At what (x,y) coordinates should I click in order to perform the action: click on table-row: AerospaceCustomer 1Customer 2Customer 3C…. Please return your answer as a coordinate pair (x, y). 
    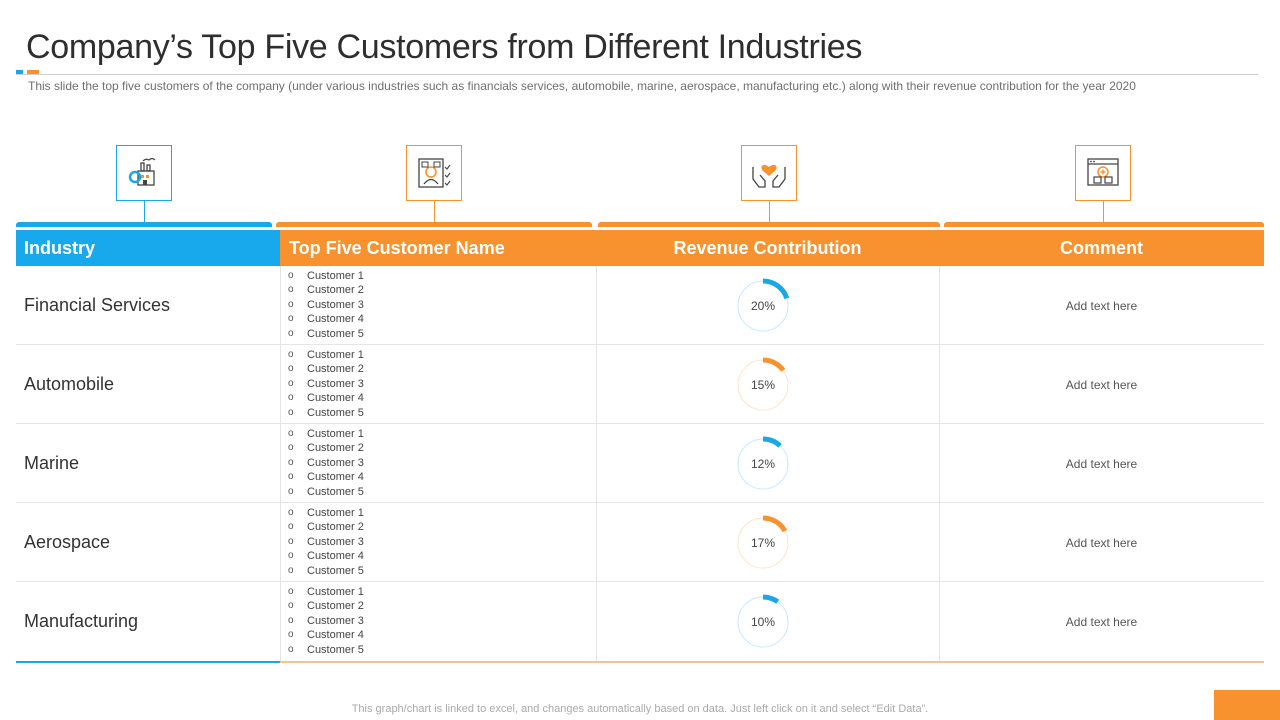
    Looking at the image, I should click on (640, 542).